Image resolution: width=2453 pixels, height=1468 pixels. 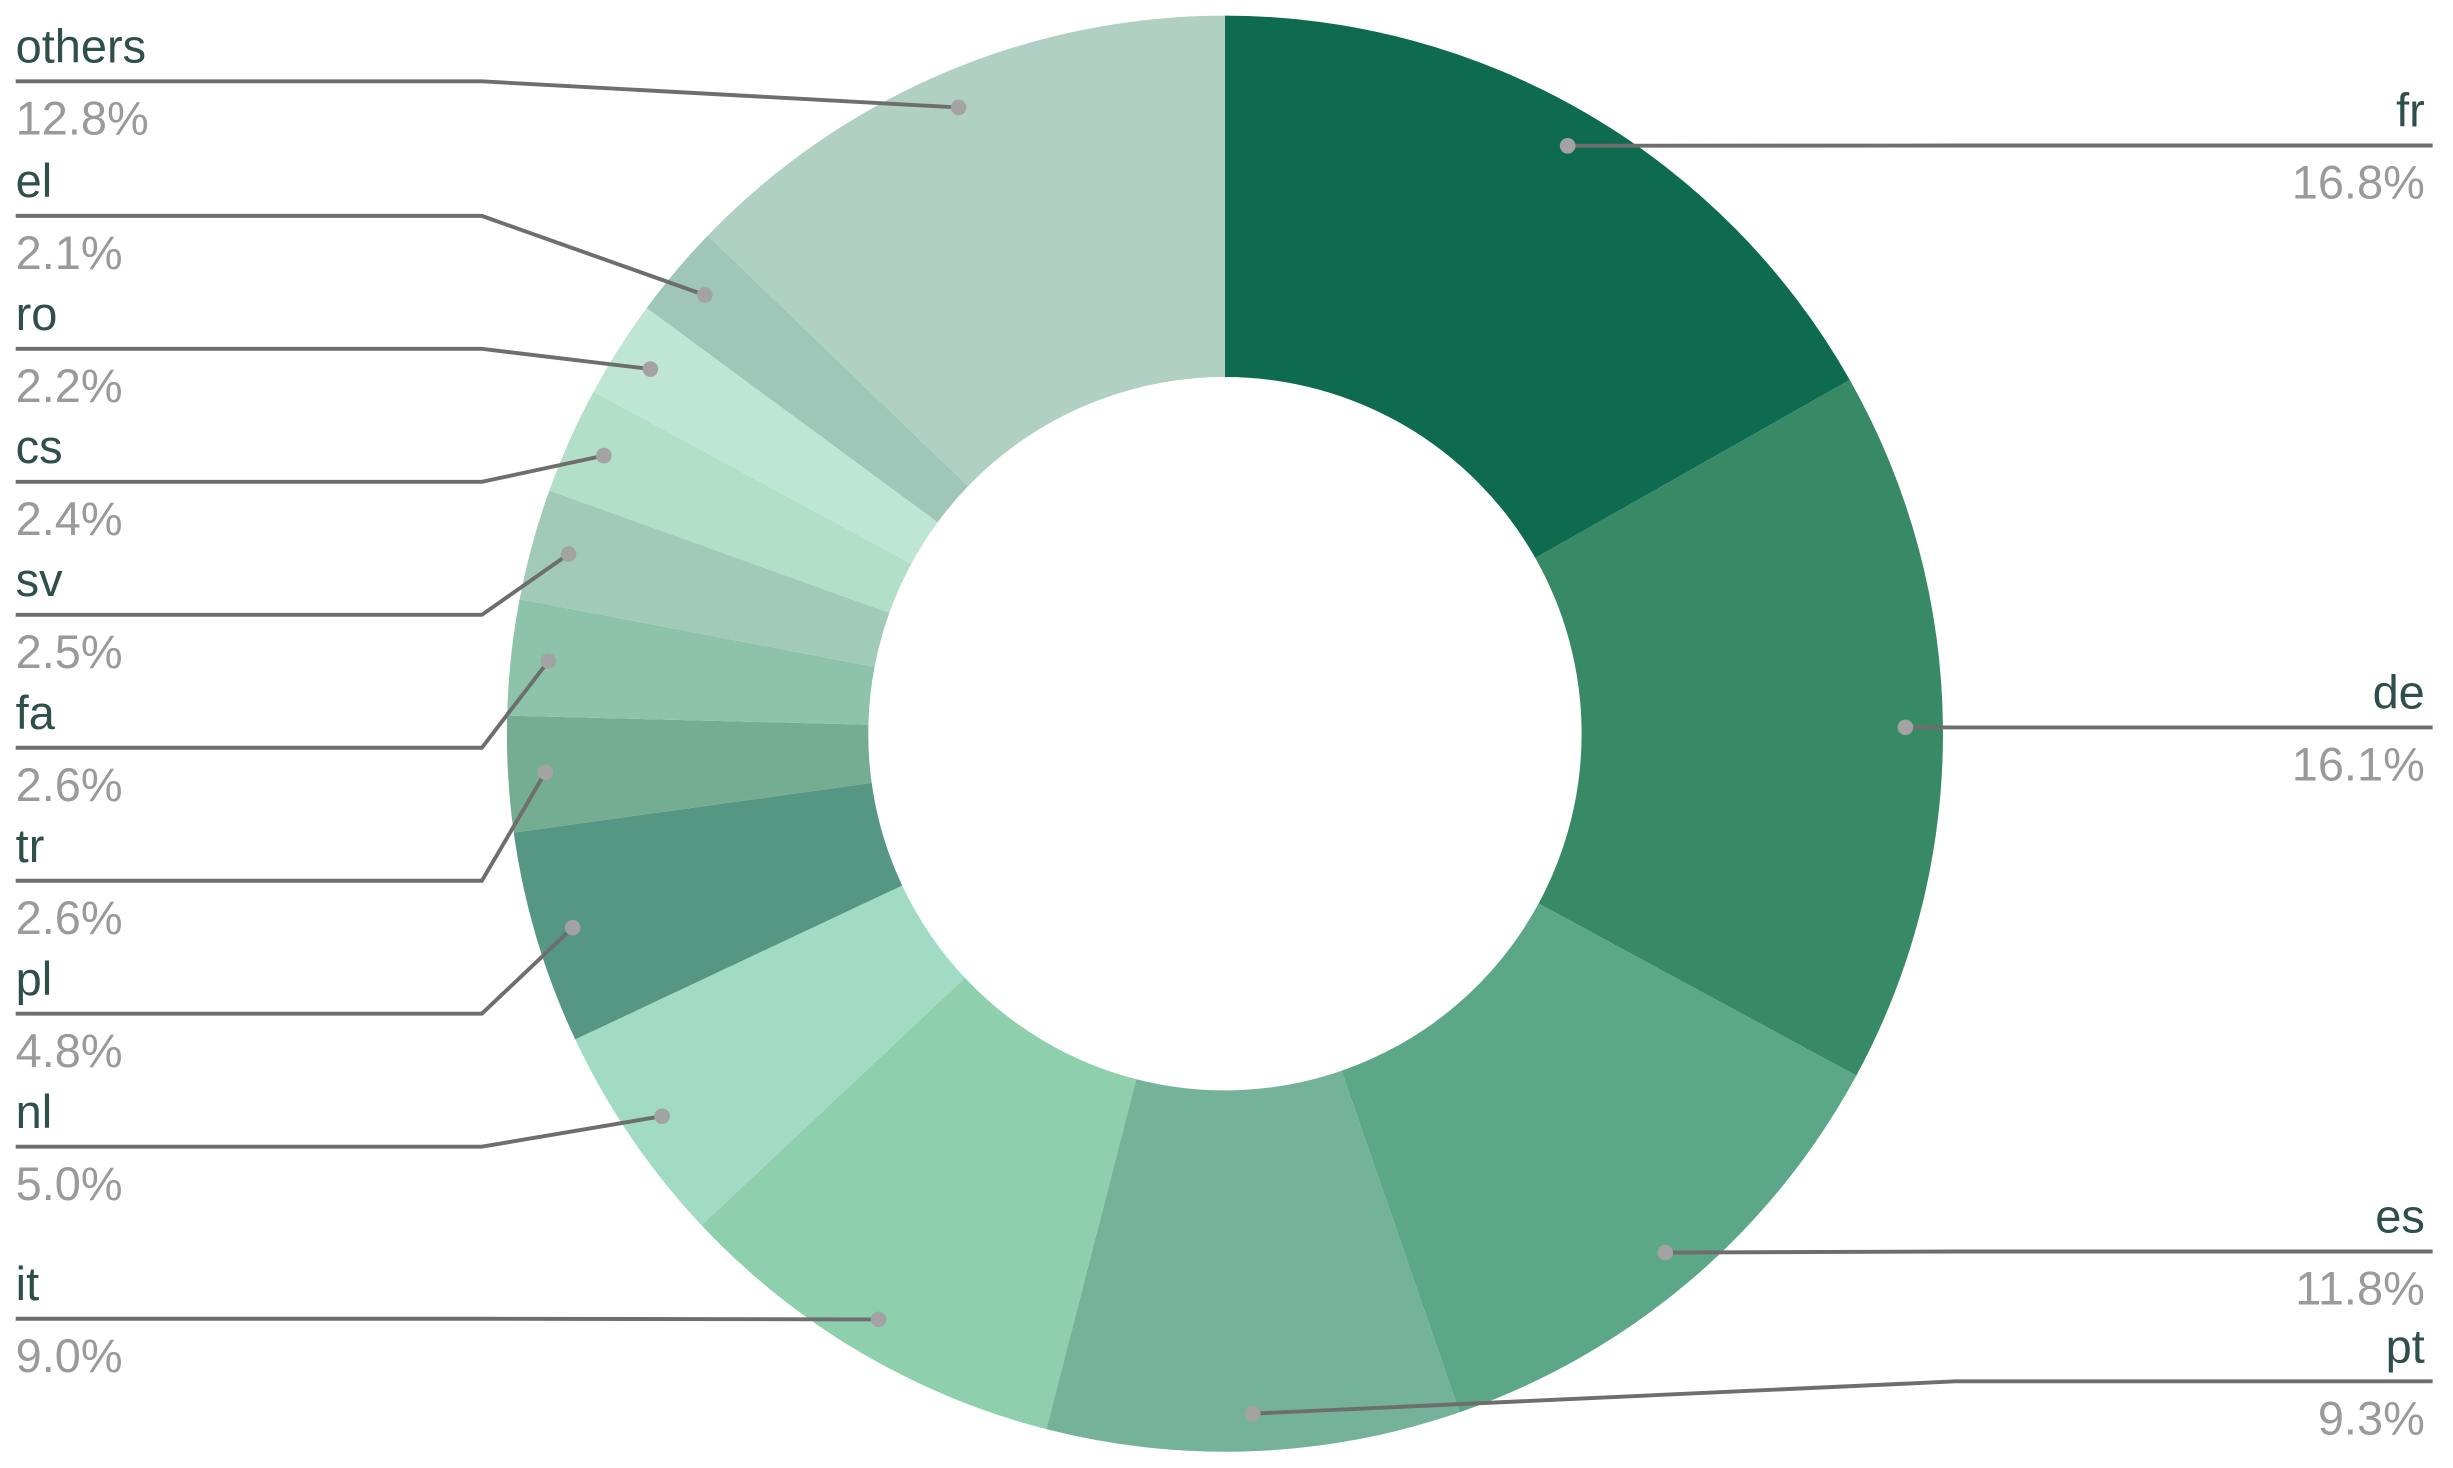 I want to click on legend-label: el, so click(x=34, y=181).